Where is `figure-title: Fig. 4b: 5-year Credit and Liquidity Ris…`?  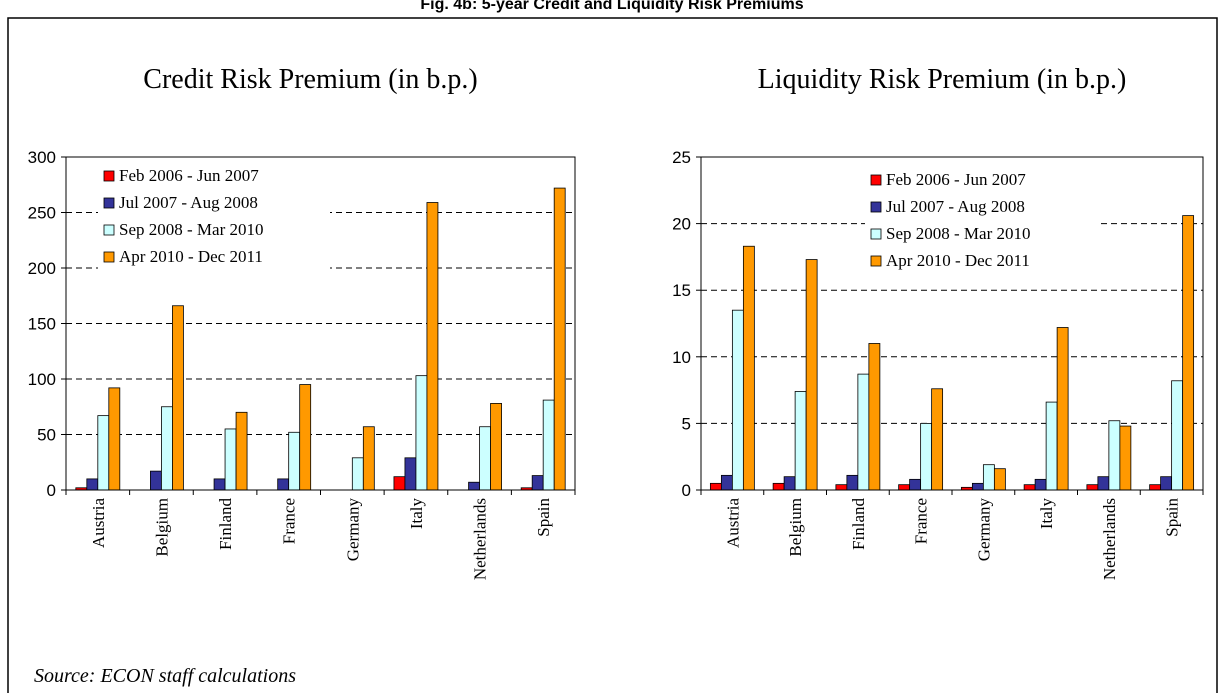
figure-title: Fig. 4b: 5-year Credit and Liquidity Ris… is located at coordinates (611, 6).